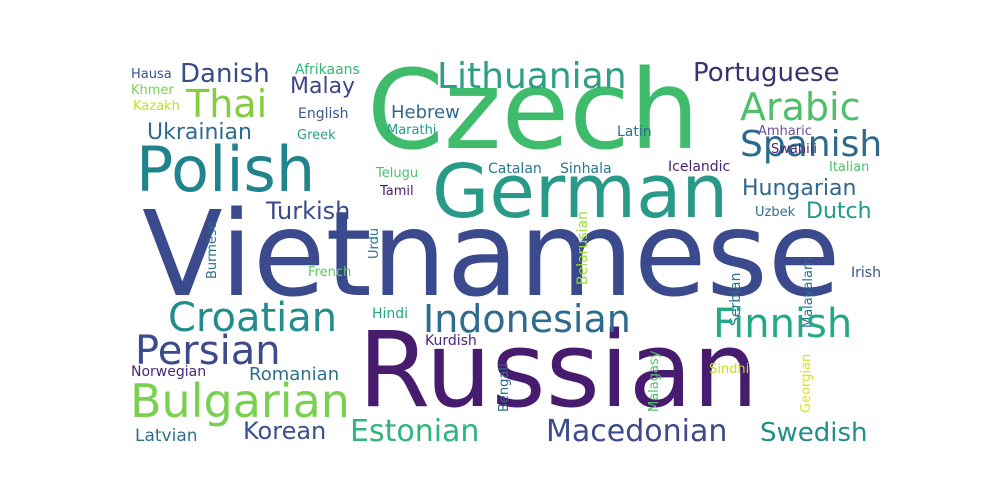 The height and width of the screenshot is (500, 1000). Describe the element at coordinates (634, 132) in the screenshot. I see `word-latin: Latin` at that location.